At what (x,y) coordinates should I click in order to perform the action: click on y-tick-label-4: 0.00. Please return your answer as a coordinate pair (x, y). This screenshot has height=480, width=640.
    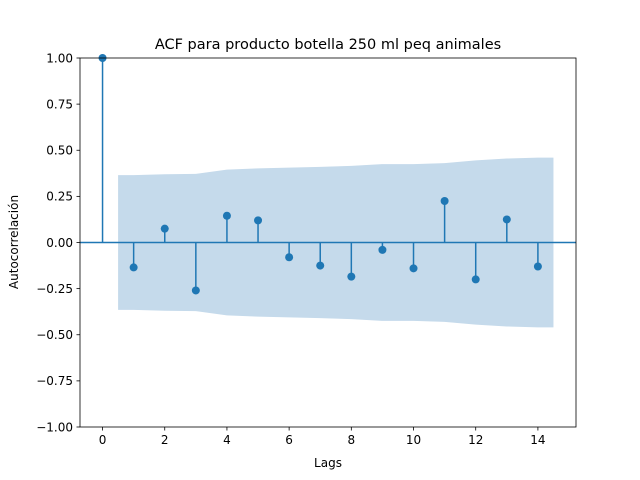
    Looking at the image, I should click on (59, 243).